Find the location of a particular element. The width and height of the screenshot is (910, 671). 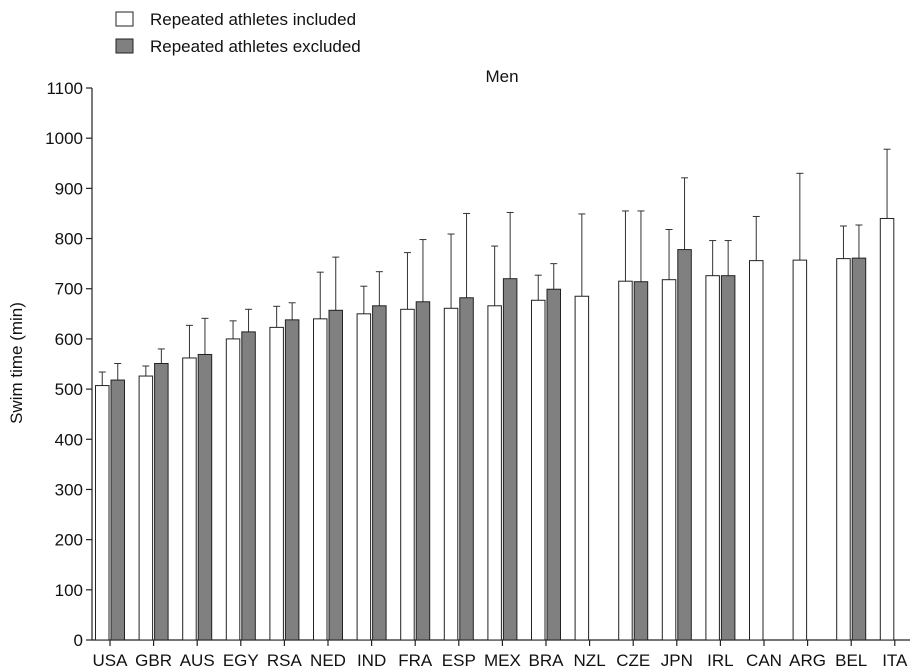

y-axis-title: Swim time (min) is located at coordinates (16, 363).